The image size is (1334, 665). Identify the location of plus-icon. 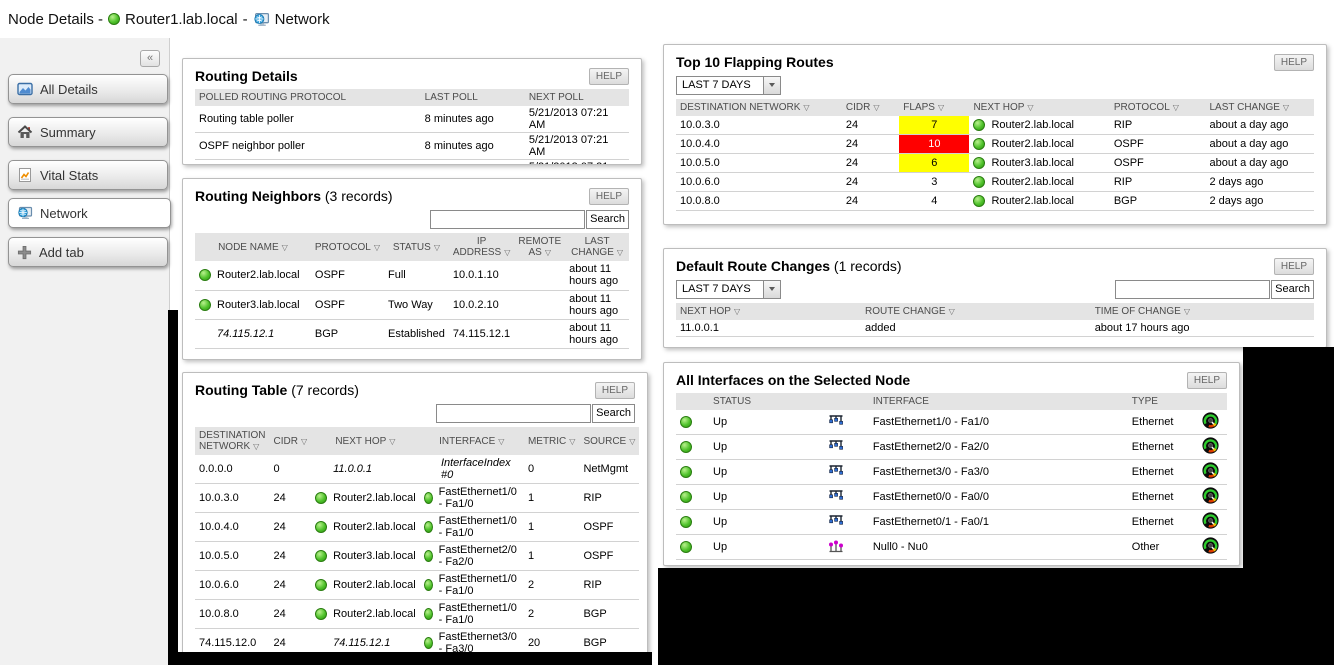
(24, 252).